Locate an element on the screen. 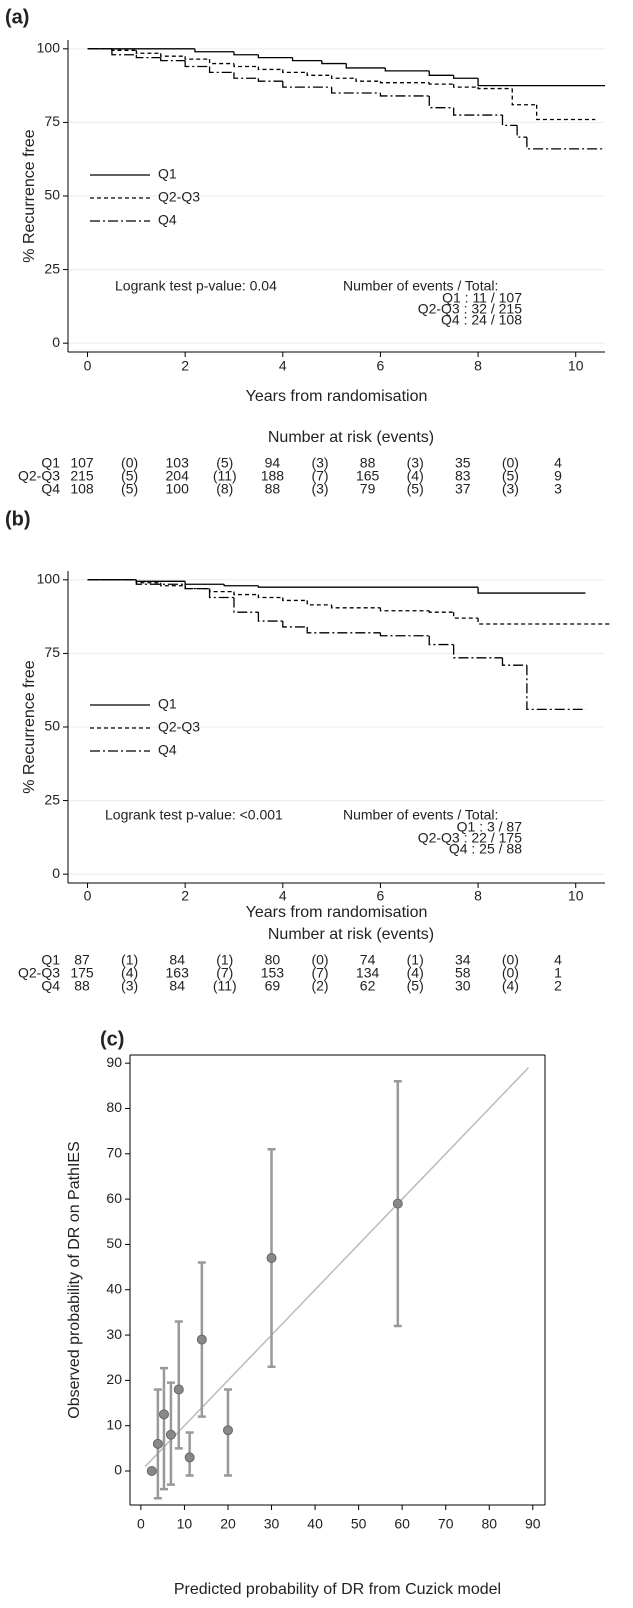  events-line: Q2-Q3 : 32 / 215 is located at coordinates (470, 309).